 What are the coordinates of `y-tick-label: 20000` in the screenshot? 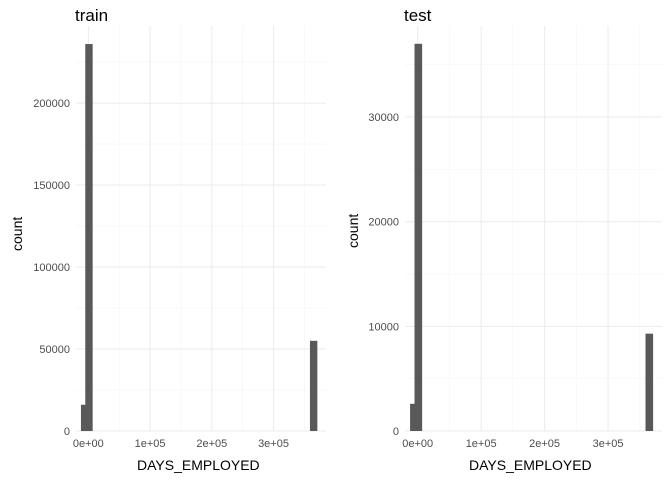 It's located at (383, 223).